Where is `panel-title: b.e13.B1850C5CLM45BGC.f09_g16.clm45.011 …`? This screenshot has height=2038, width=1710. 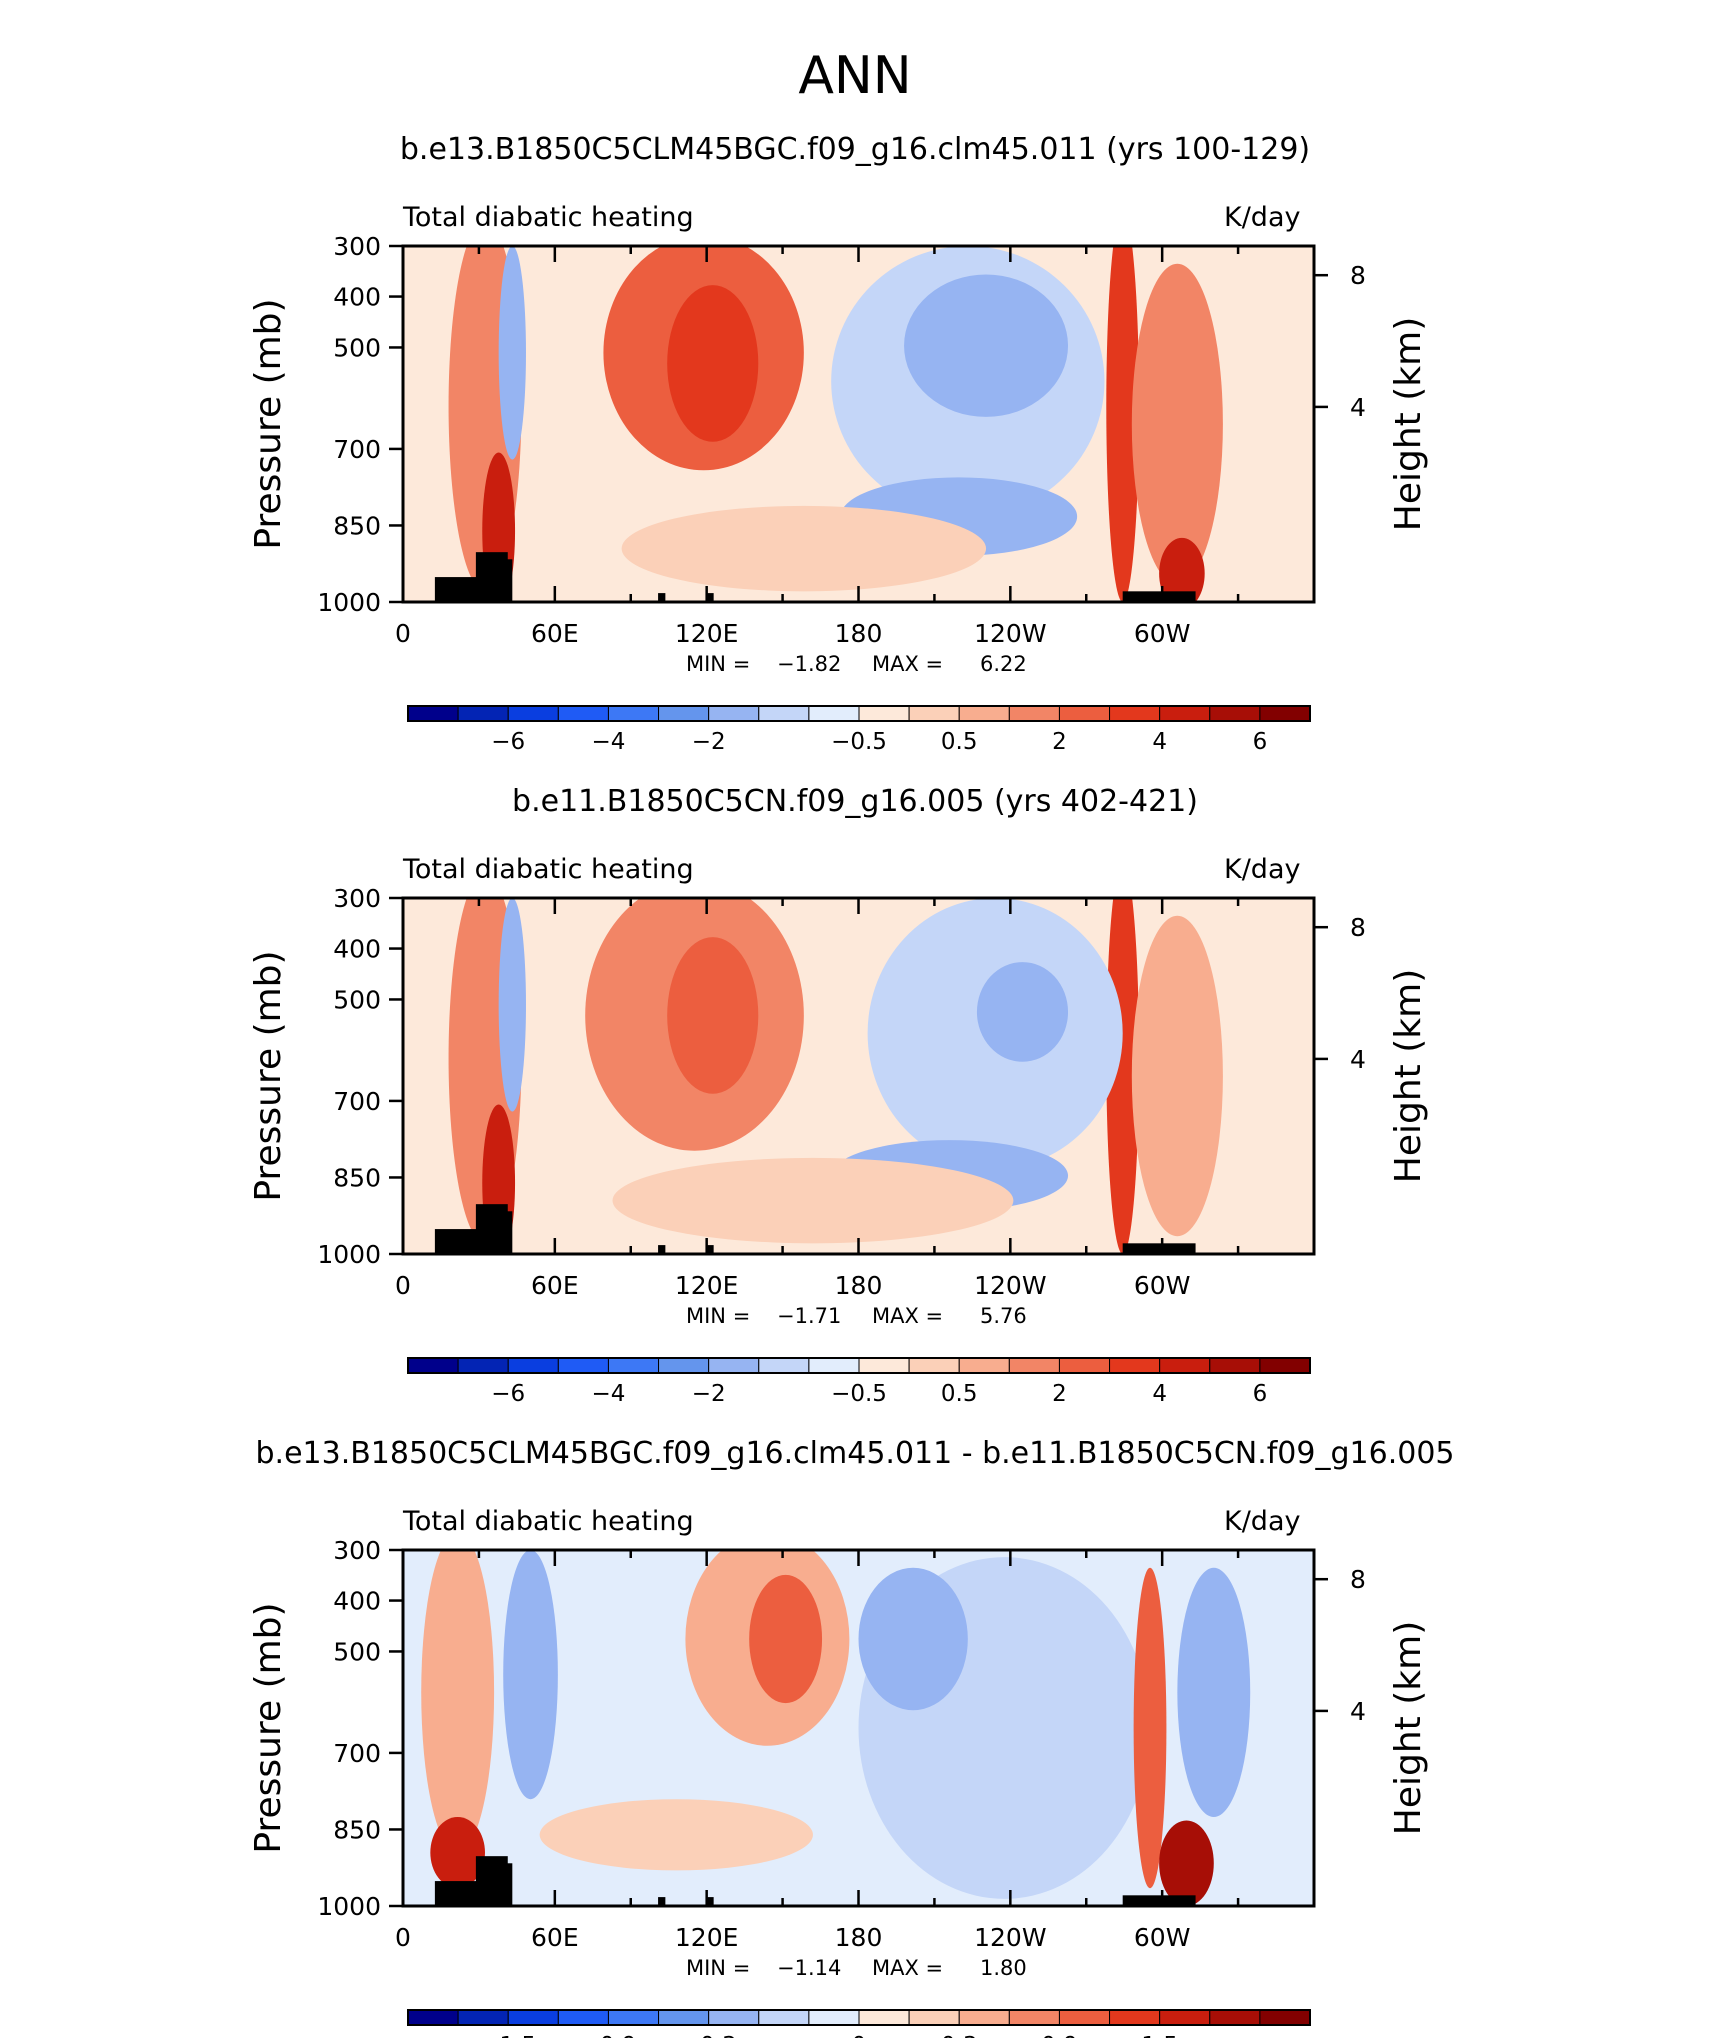 panel-title: b.e13.B1850C5CLM45BGC.f09_g16.clm45.011 … is located at coordinates (854, 1453).